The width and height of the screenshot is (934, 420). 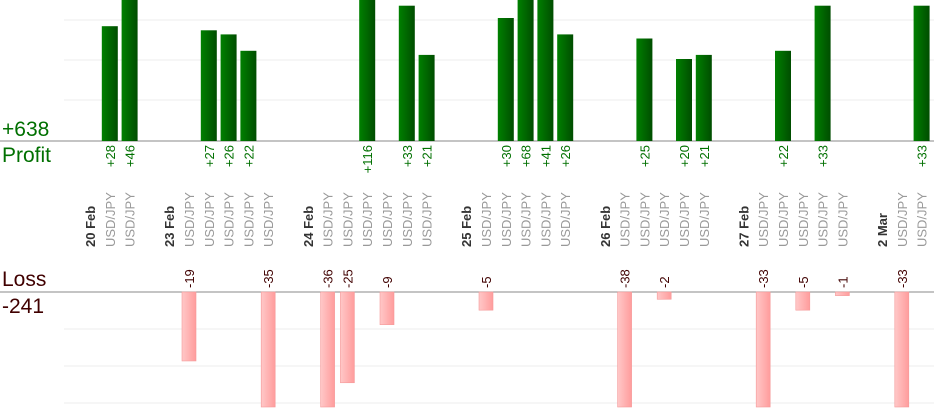 What do you see at coordinates (605, 226) in the screenshot?
I see `date-label: 26 Feb` at bounding box center [605, 226].